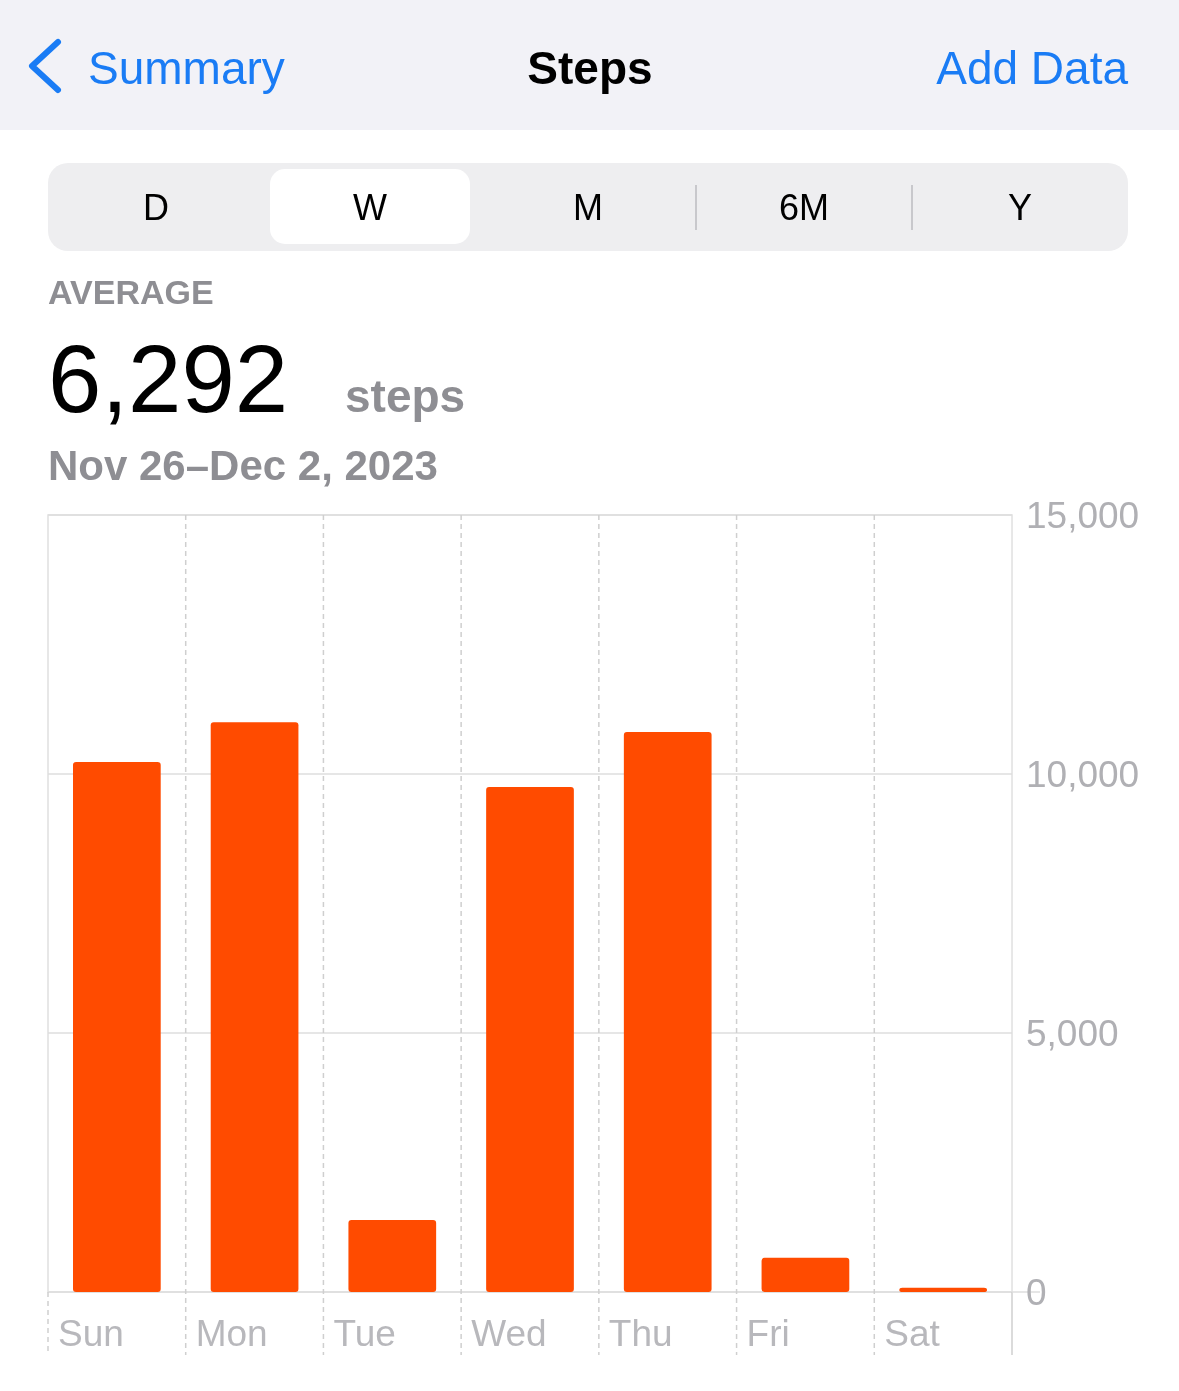 The height and width of the screenshot is (1391, 1179). Describe the element at coordinates (1083, 515) in the screenshot. I see `y-tick-label: 15,000` at that location.